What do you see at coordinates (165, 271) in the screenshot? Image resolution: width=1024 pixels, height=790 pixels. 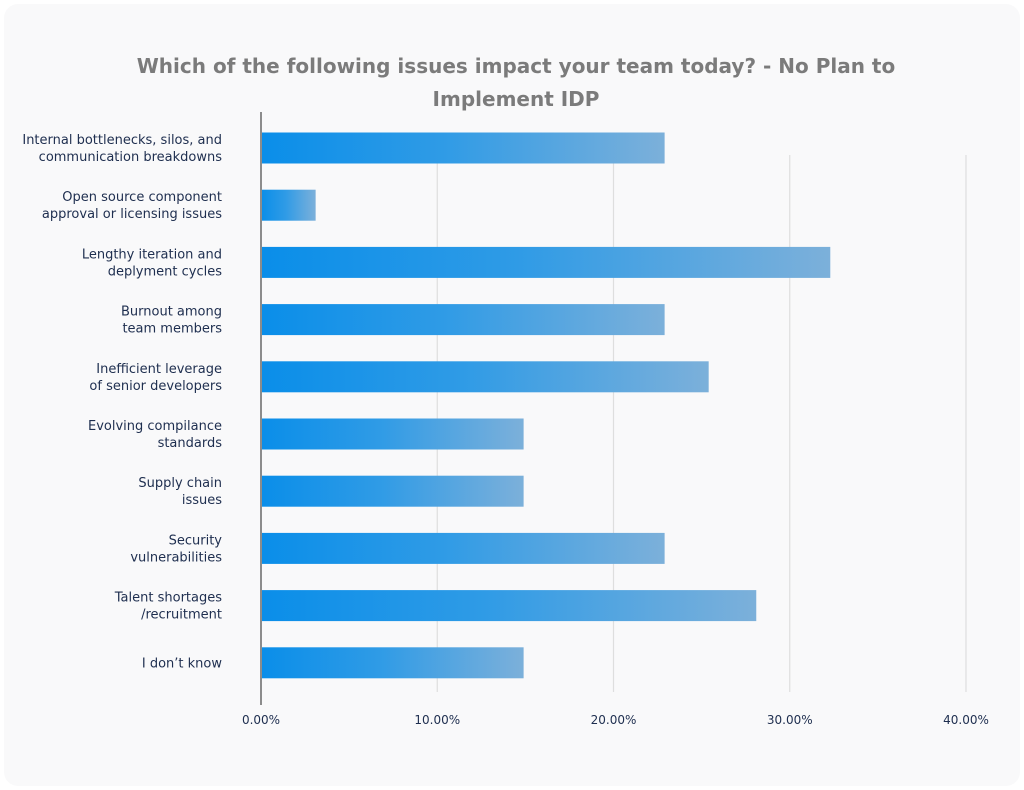 I see `category-label: deplyment cycles` at bounding box center [165, 271].